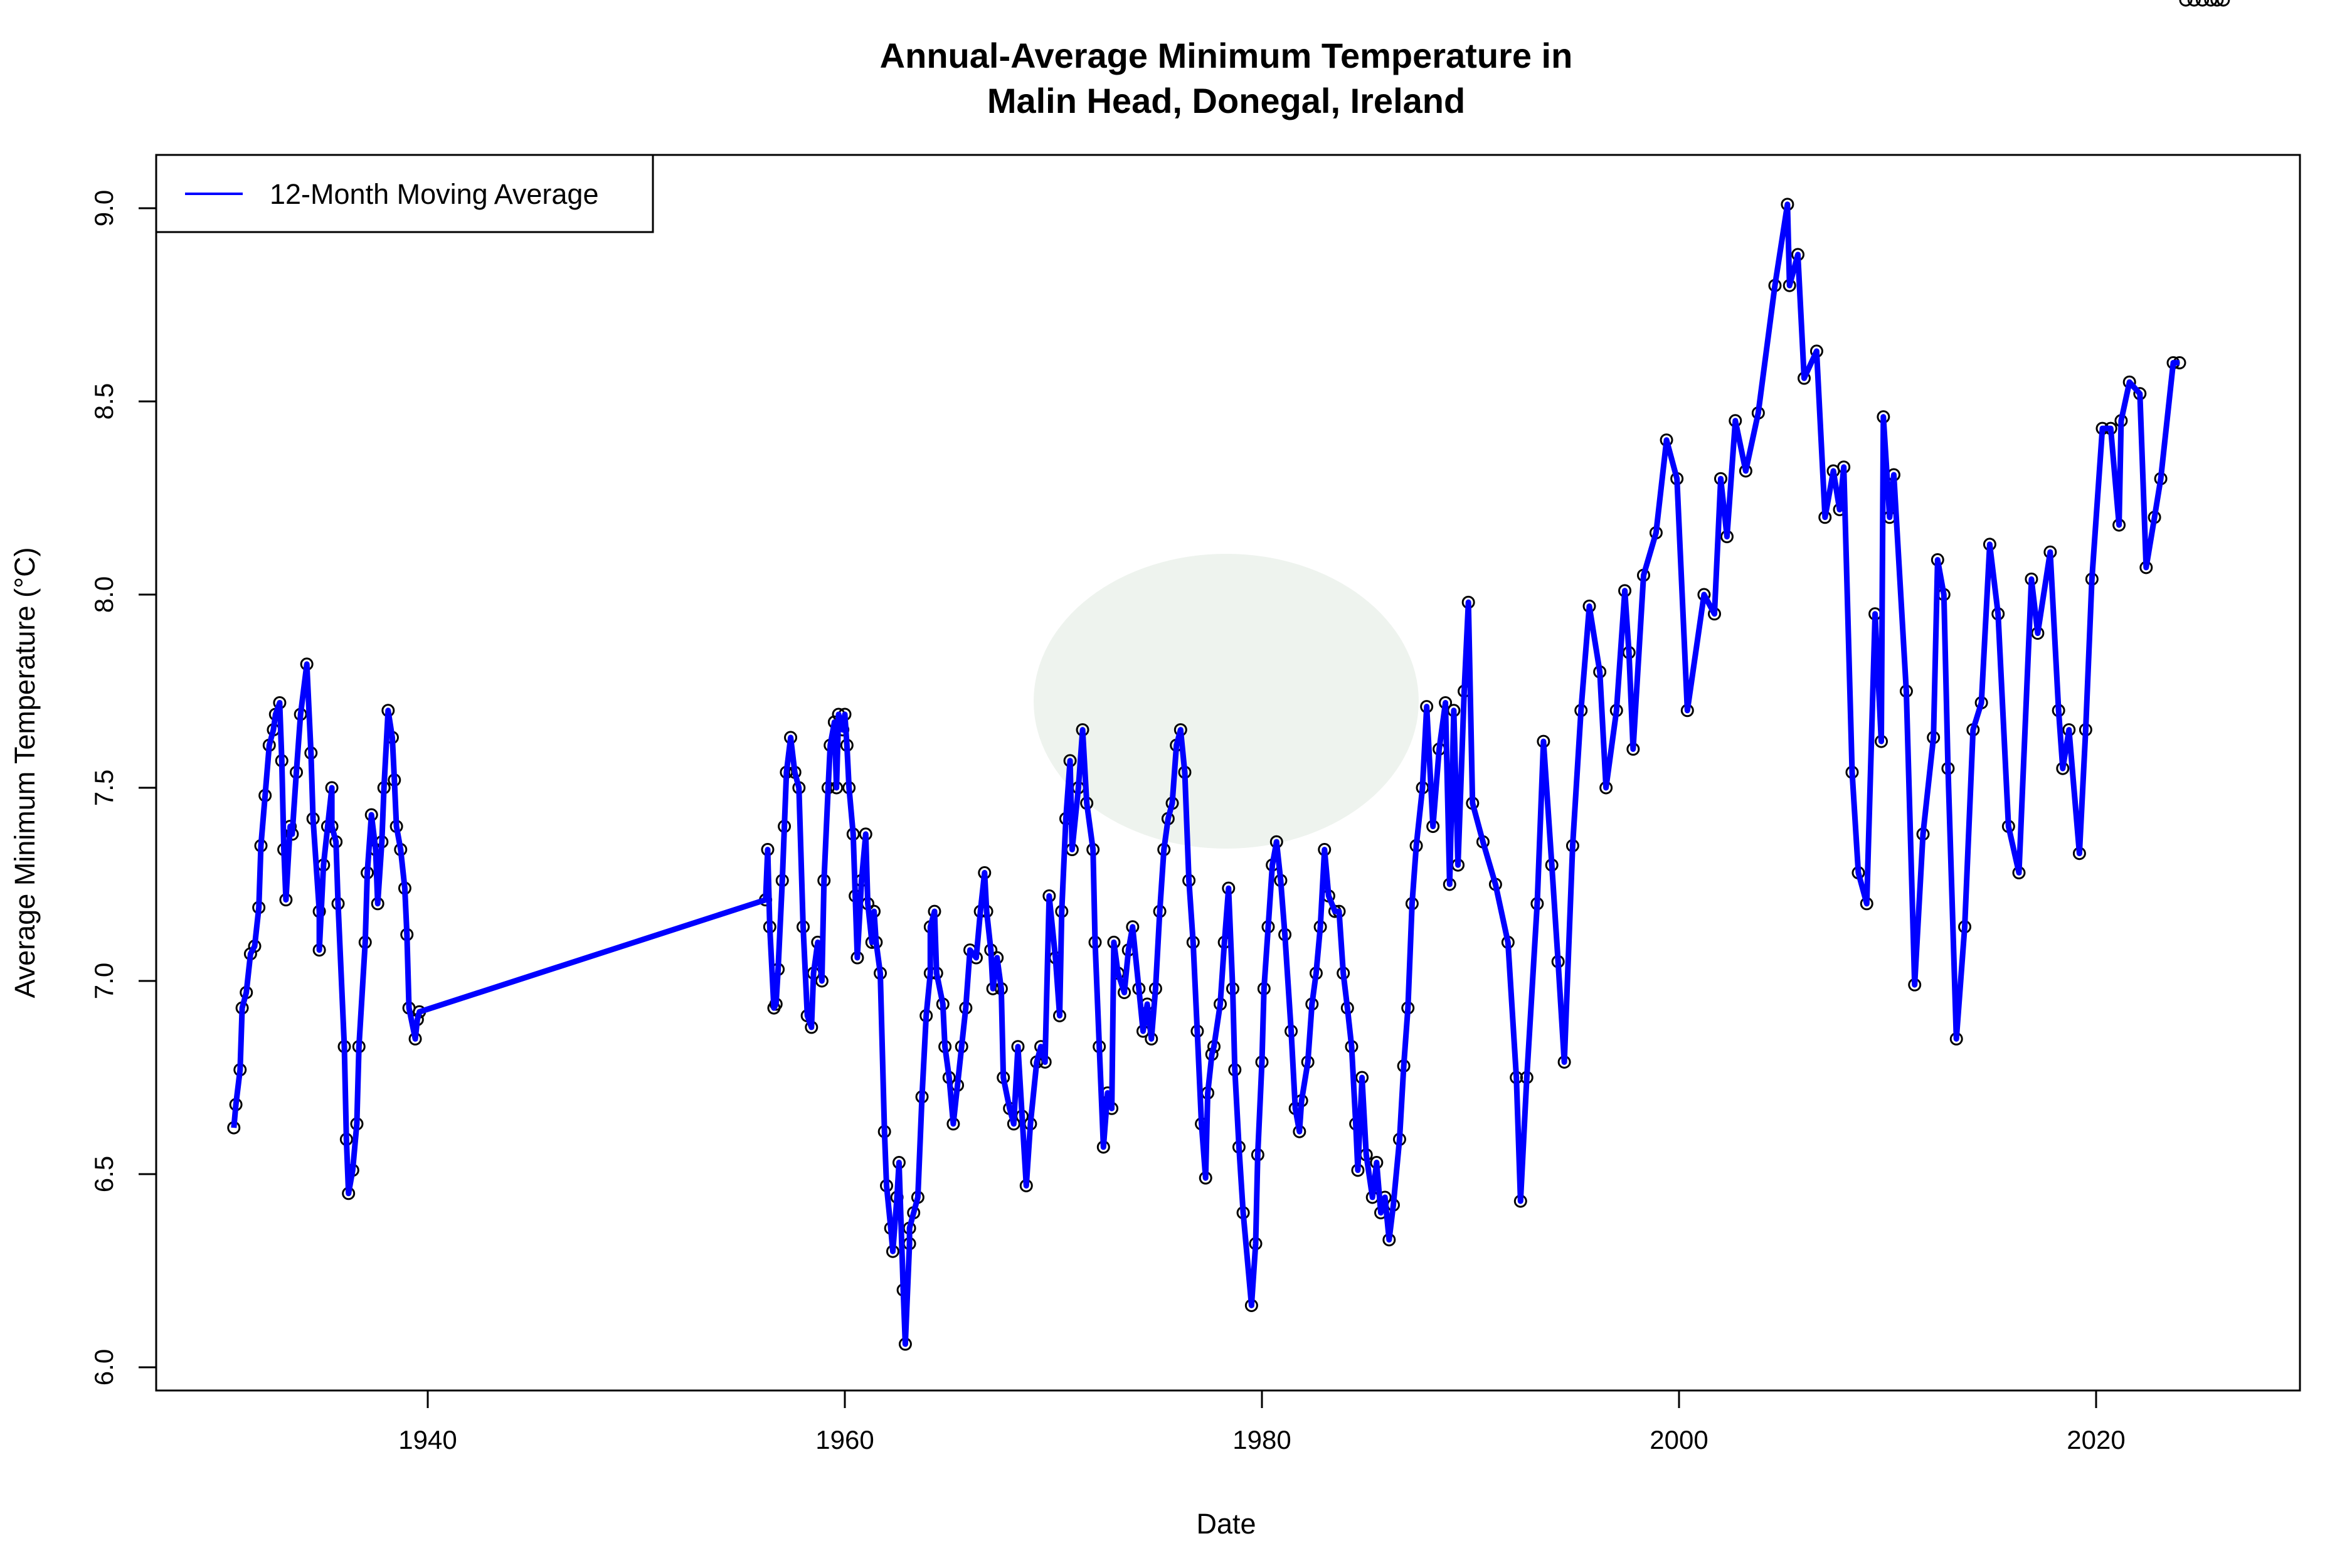 The image size is (2352, 1568). What do you see at coordinates (104, 1367) in the screenshot?
I see `y-tick-label: 6.0` at bounding box center [104, 1367].